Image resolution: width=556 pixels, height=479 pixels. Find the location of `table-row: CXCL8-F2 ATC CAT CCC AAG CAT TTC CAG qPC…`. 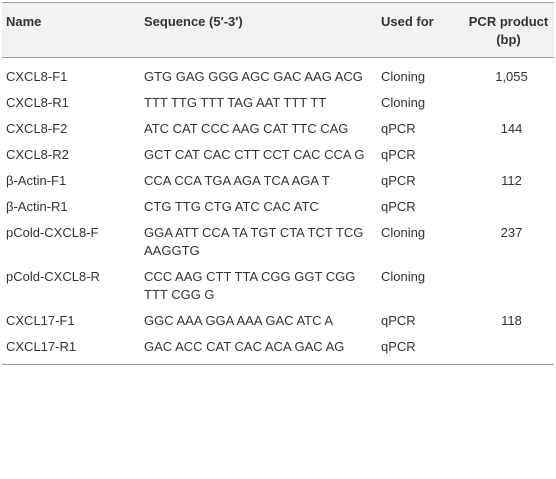

table-row: CXCL8-F2 ATC CAT CCC AAG CAT TTC CAG qPC… is located at coordinates (278, 129).